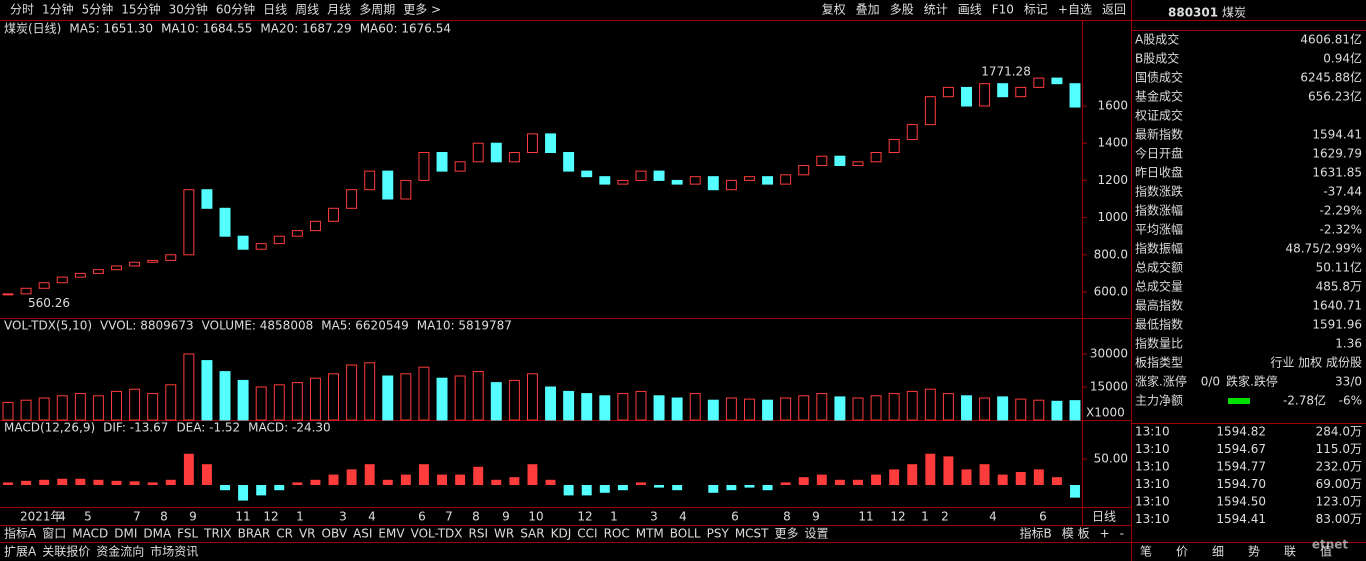 This screenshot has width=1366, height=561. What do you see at coordinates (188, 9) in the screenshot?
I see `period-button: 30分钟` at bounding box center [188, 9].